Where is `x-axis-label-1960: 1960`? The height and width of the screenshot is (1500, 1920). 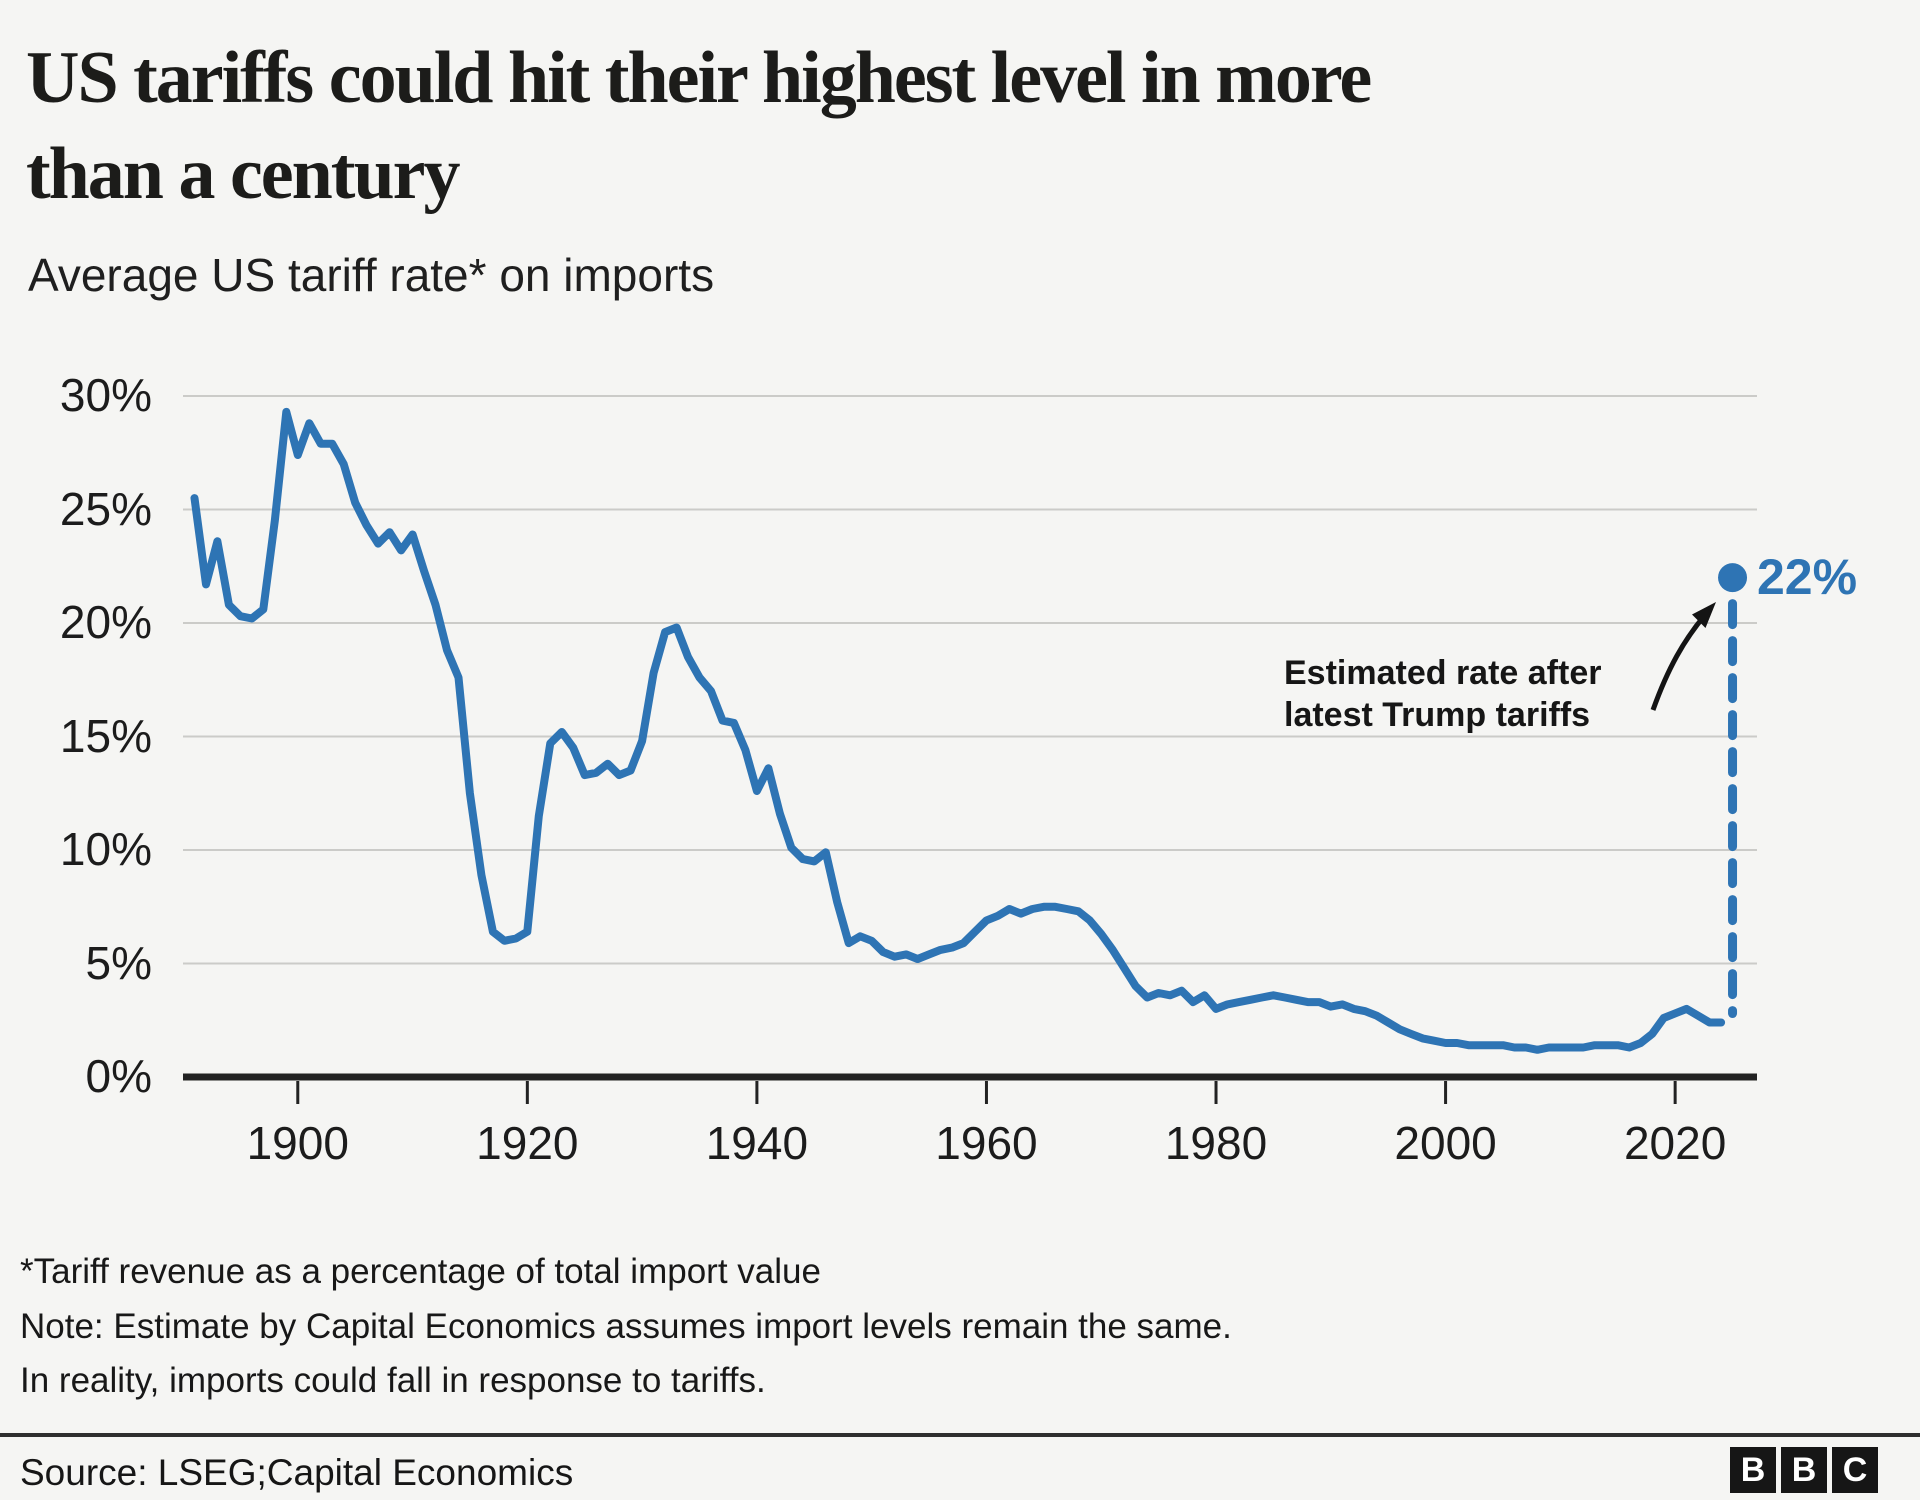
x-axis-label-1960: 1960 is located at coordinates (986, 1143).